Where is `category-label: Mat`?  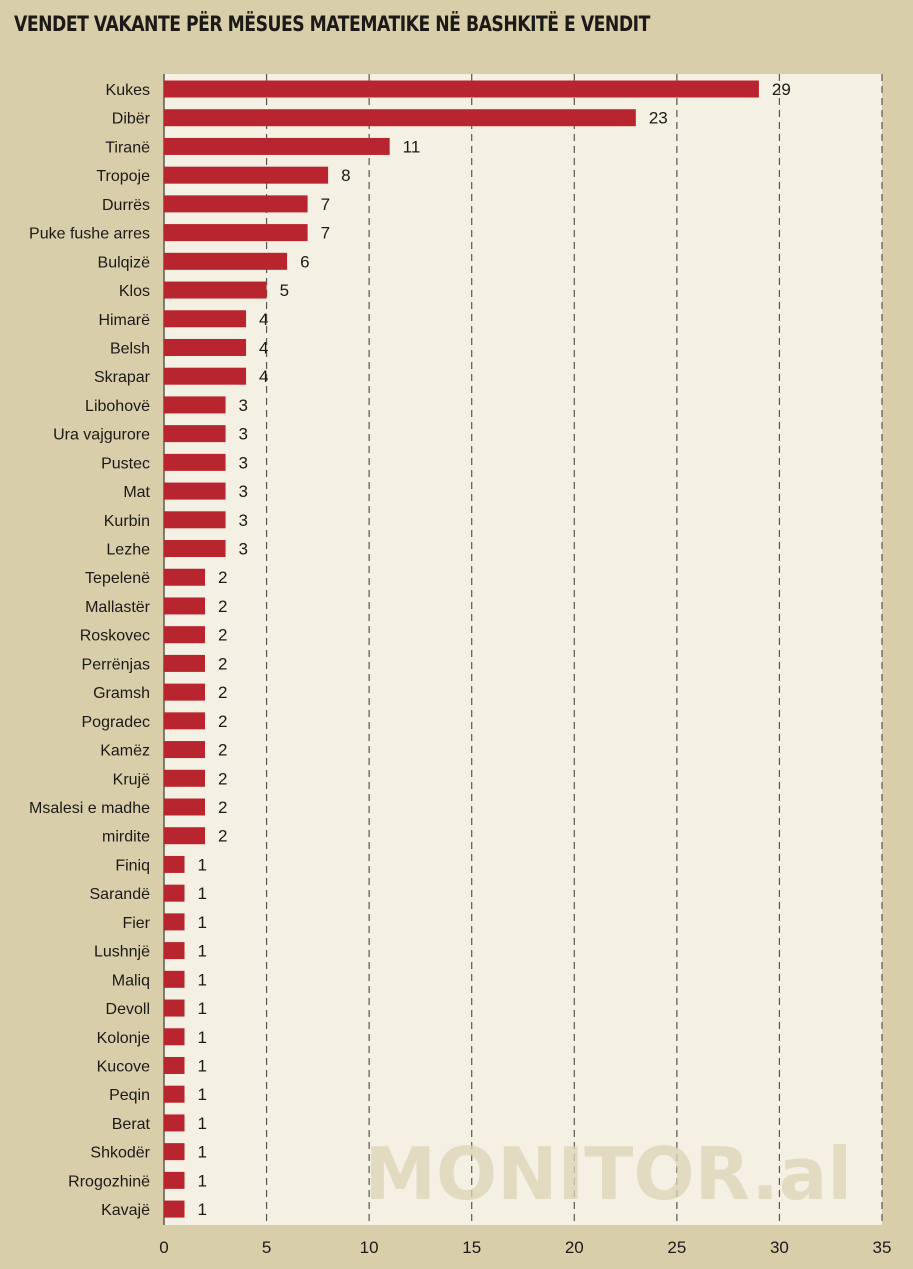 category-label: Mat is located at coordinates (136, 492).